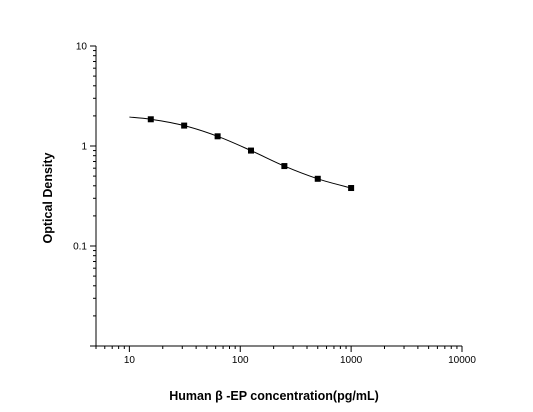  I want to click on y-tick-label: 1, so click(84, 147).